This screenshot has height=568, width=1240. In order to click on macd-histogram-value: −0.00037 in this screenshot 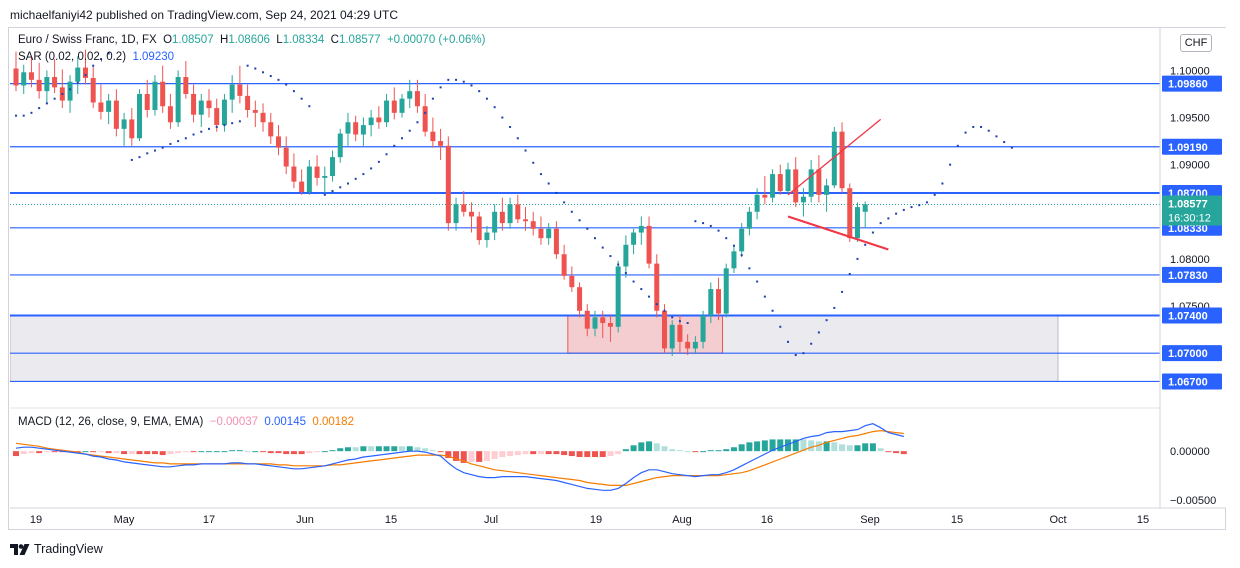, I will do `click(234, 422)`.